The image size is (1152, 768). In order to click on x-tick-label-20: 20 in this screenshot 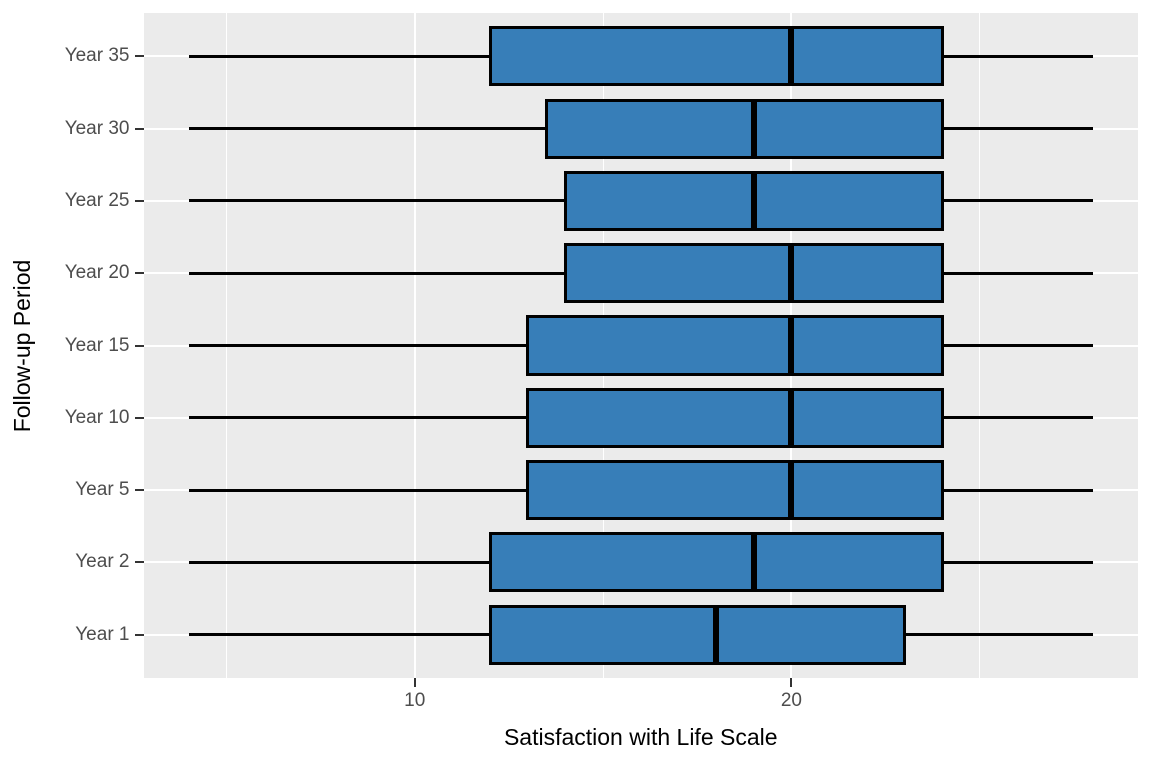, I will do `click(791, 700)`.